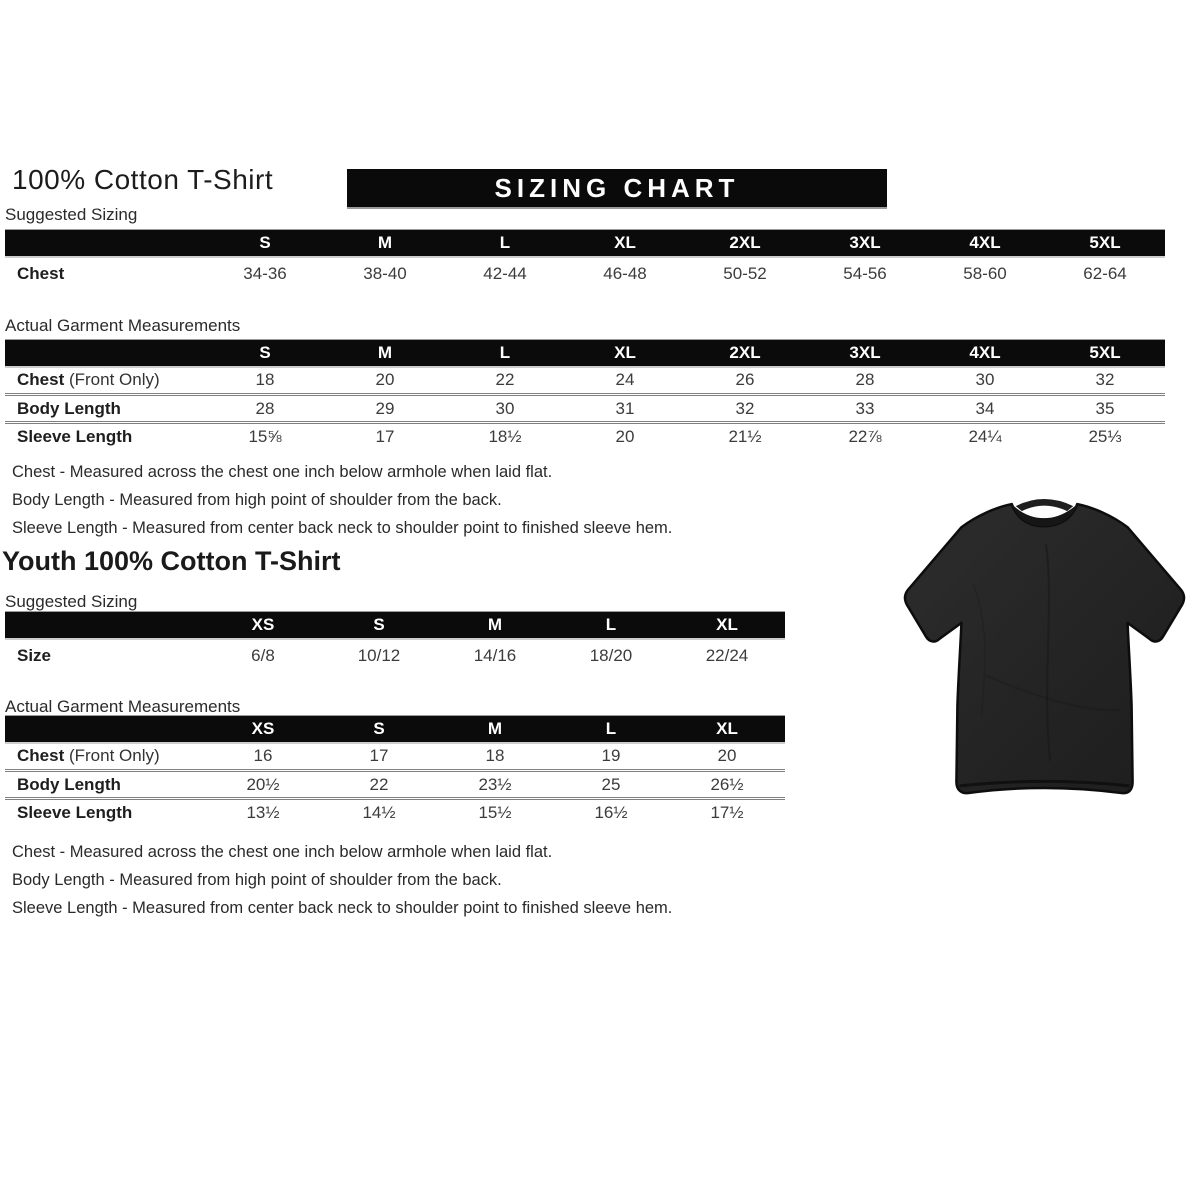 Image resolution: width=1200 pixels, height=1200 pixels. What do you see at coordinates (112, 380) in the screenshot?
I see `row-label-suffix: (Front Only)` at bounding box center [112, 380].